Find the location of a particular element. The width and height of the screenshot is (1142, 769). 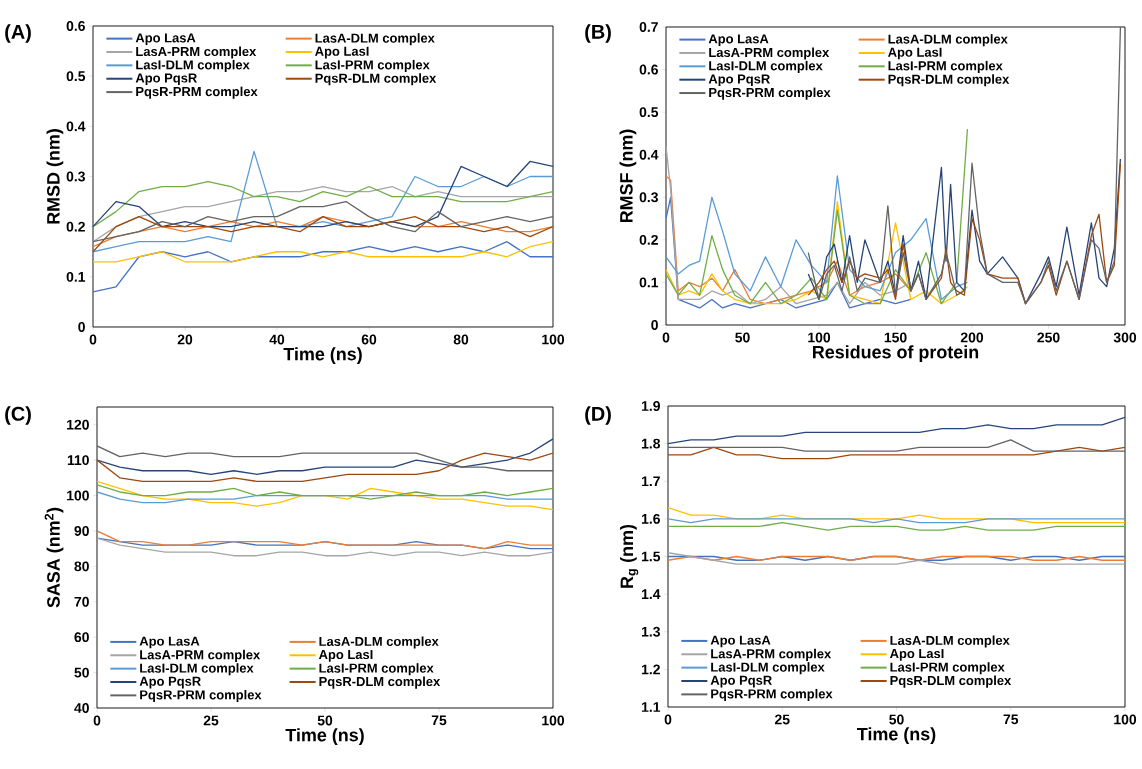

y-axis-title: RMSF (nm) is located at coordinates (628, 176).